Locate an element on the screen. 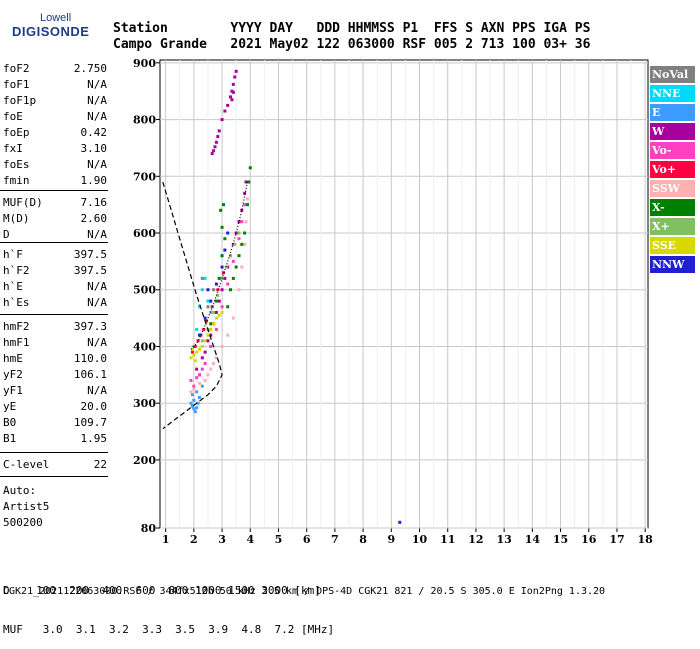 This screenshot has height=649, width=700. param-value: 397.5 is located at coordinates (90, 254).